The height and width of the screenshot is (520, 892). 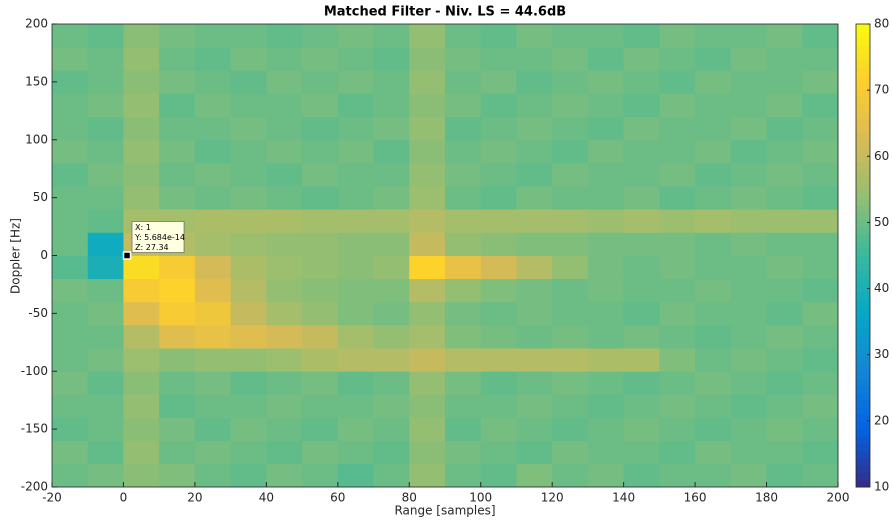 What do you see at coordinates (480, 498) in the screenshot?
I see `x-tick-label: 100` at bounding box center [480, 498].